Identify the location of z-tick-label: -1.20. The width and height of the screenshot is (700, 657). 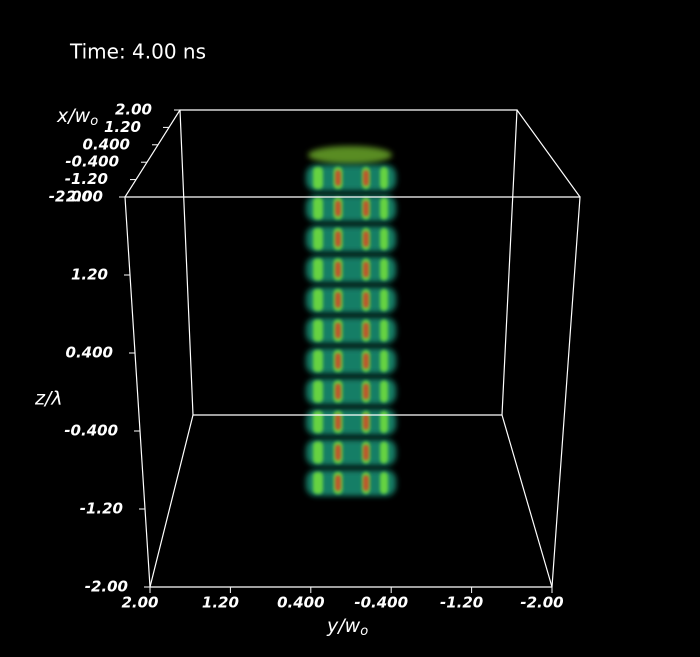
(101, 509).